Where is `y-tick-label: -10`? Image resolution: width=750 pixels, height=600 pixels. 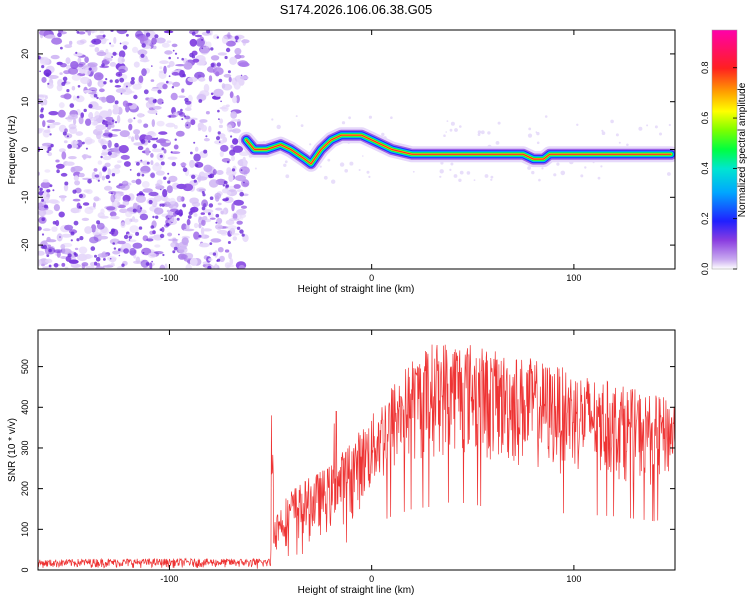 y-tick-label: -10 is located at coordinates (25, 197).